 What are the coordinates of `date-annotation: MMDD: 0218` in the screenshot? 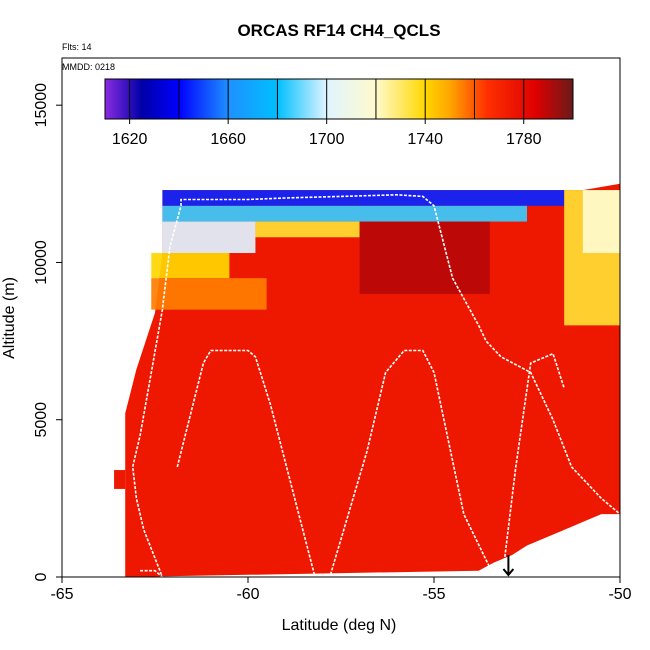 It's located at (88, 67).